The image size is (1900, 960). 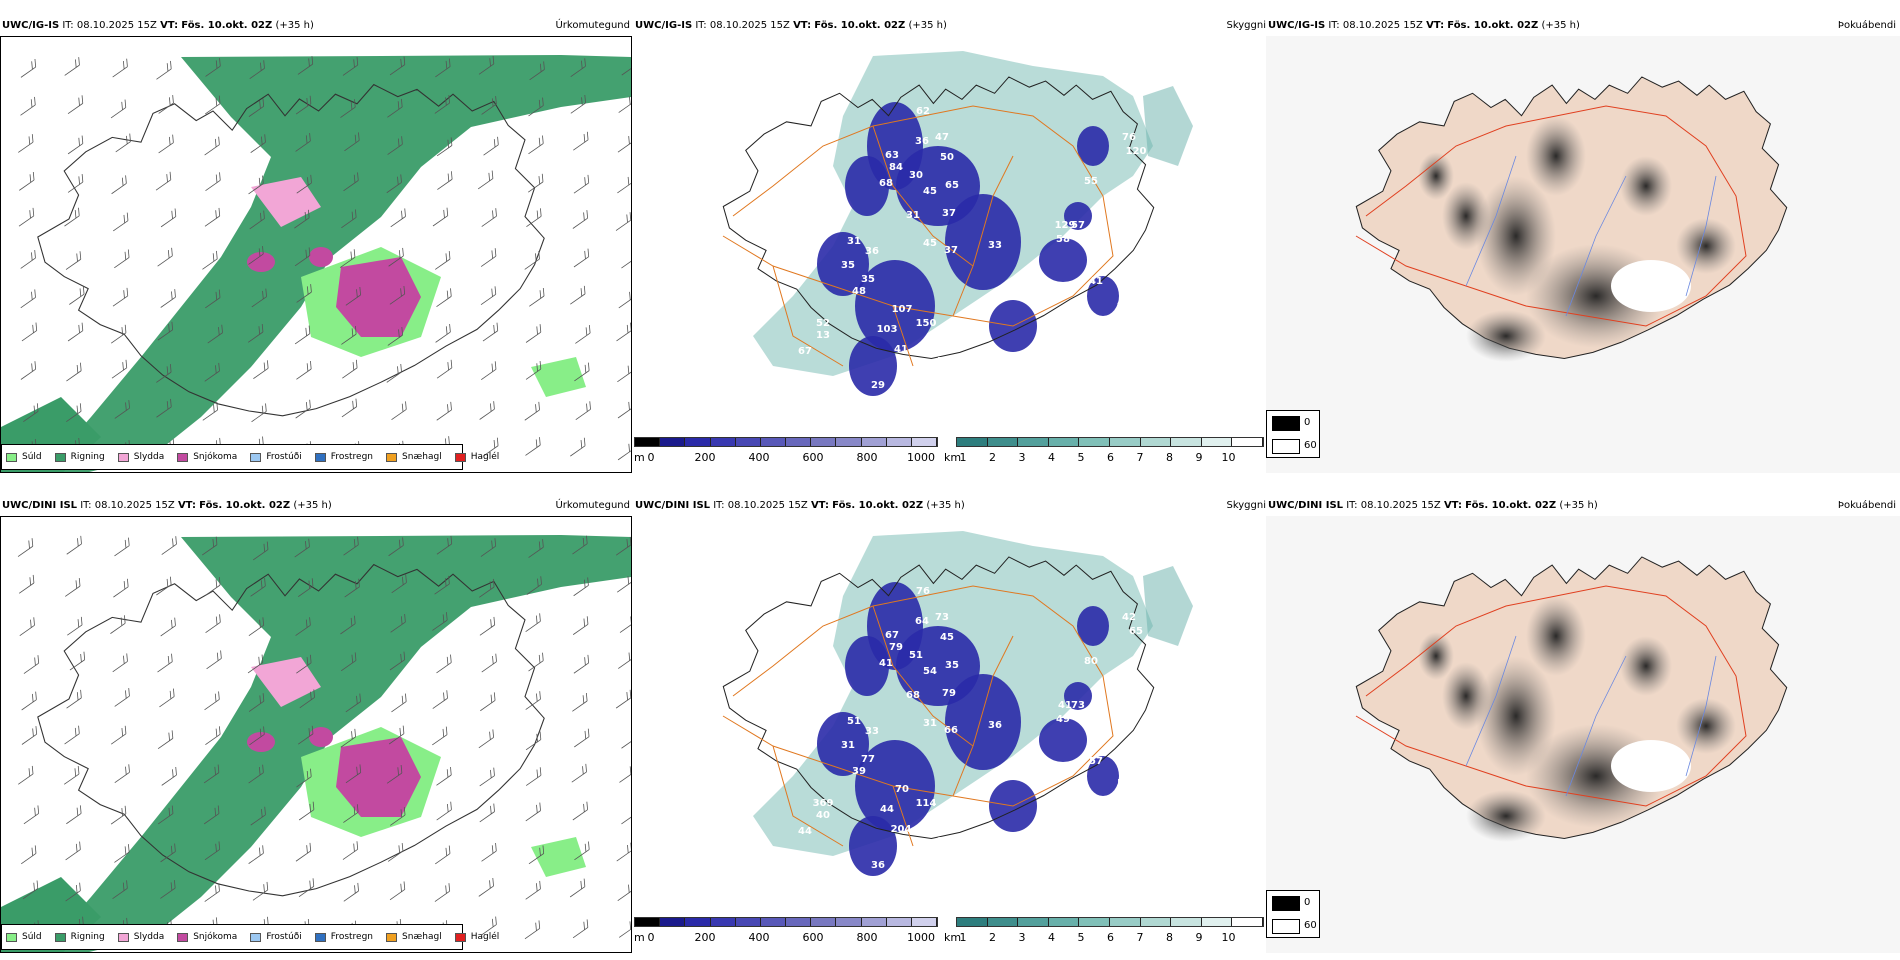 I want to click on colorbar-tick: 6, so click(x=1110, y=937).